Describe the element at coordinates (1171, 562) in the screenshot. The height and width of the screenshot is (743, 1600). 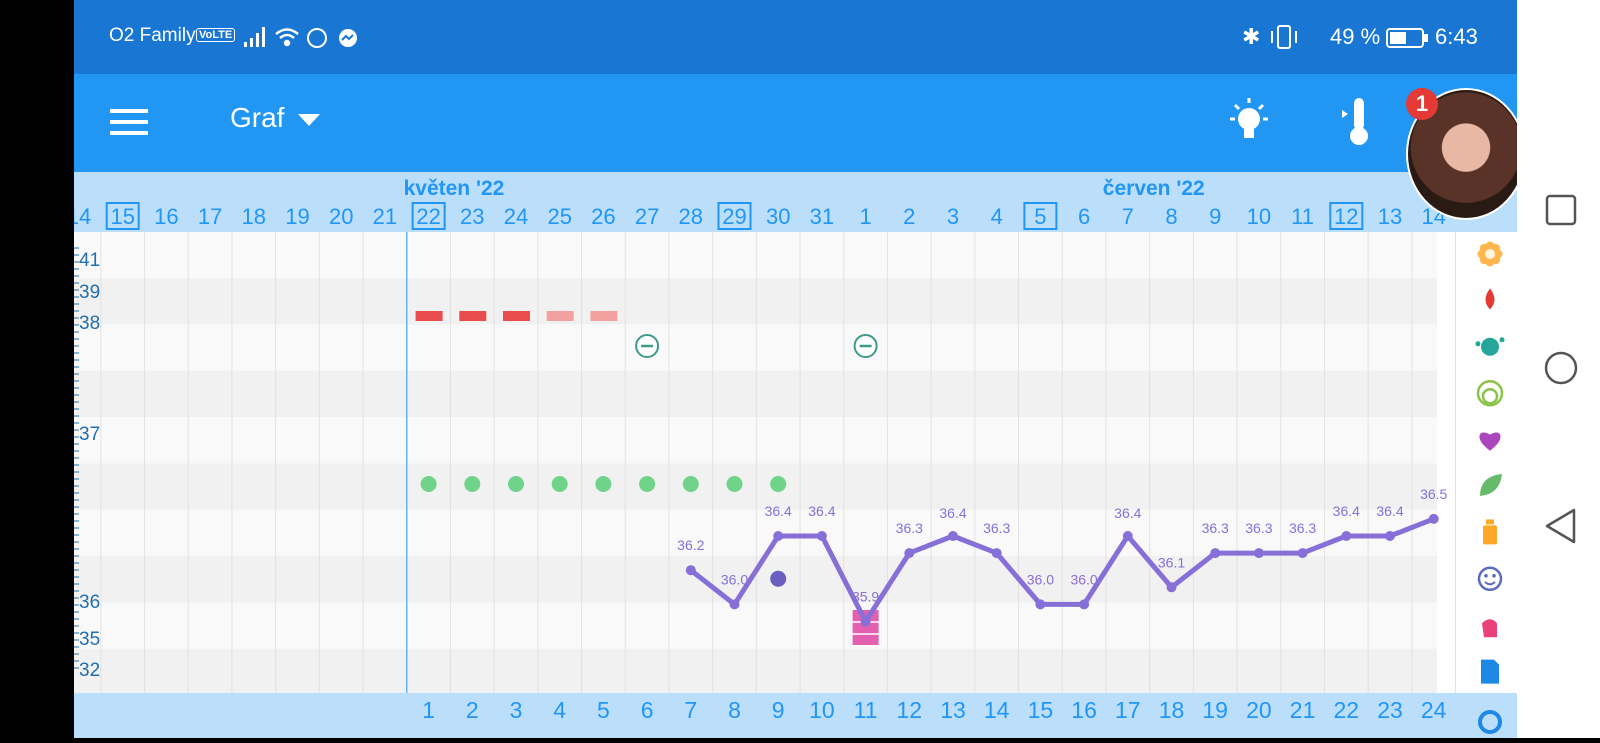
I see `temperature-label: 36.1` at that location.